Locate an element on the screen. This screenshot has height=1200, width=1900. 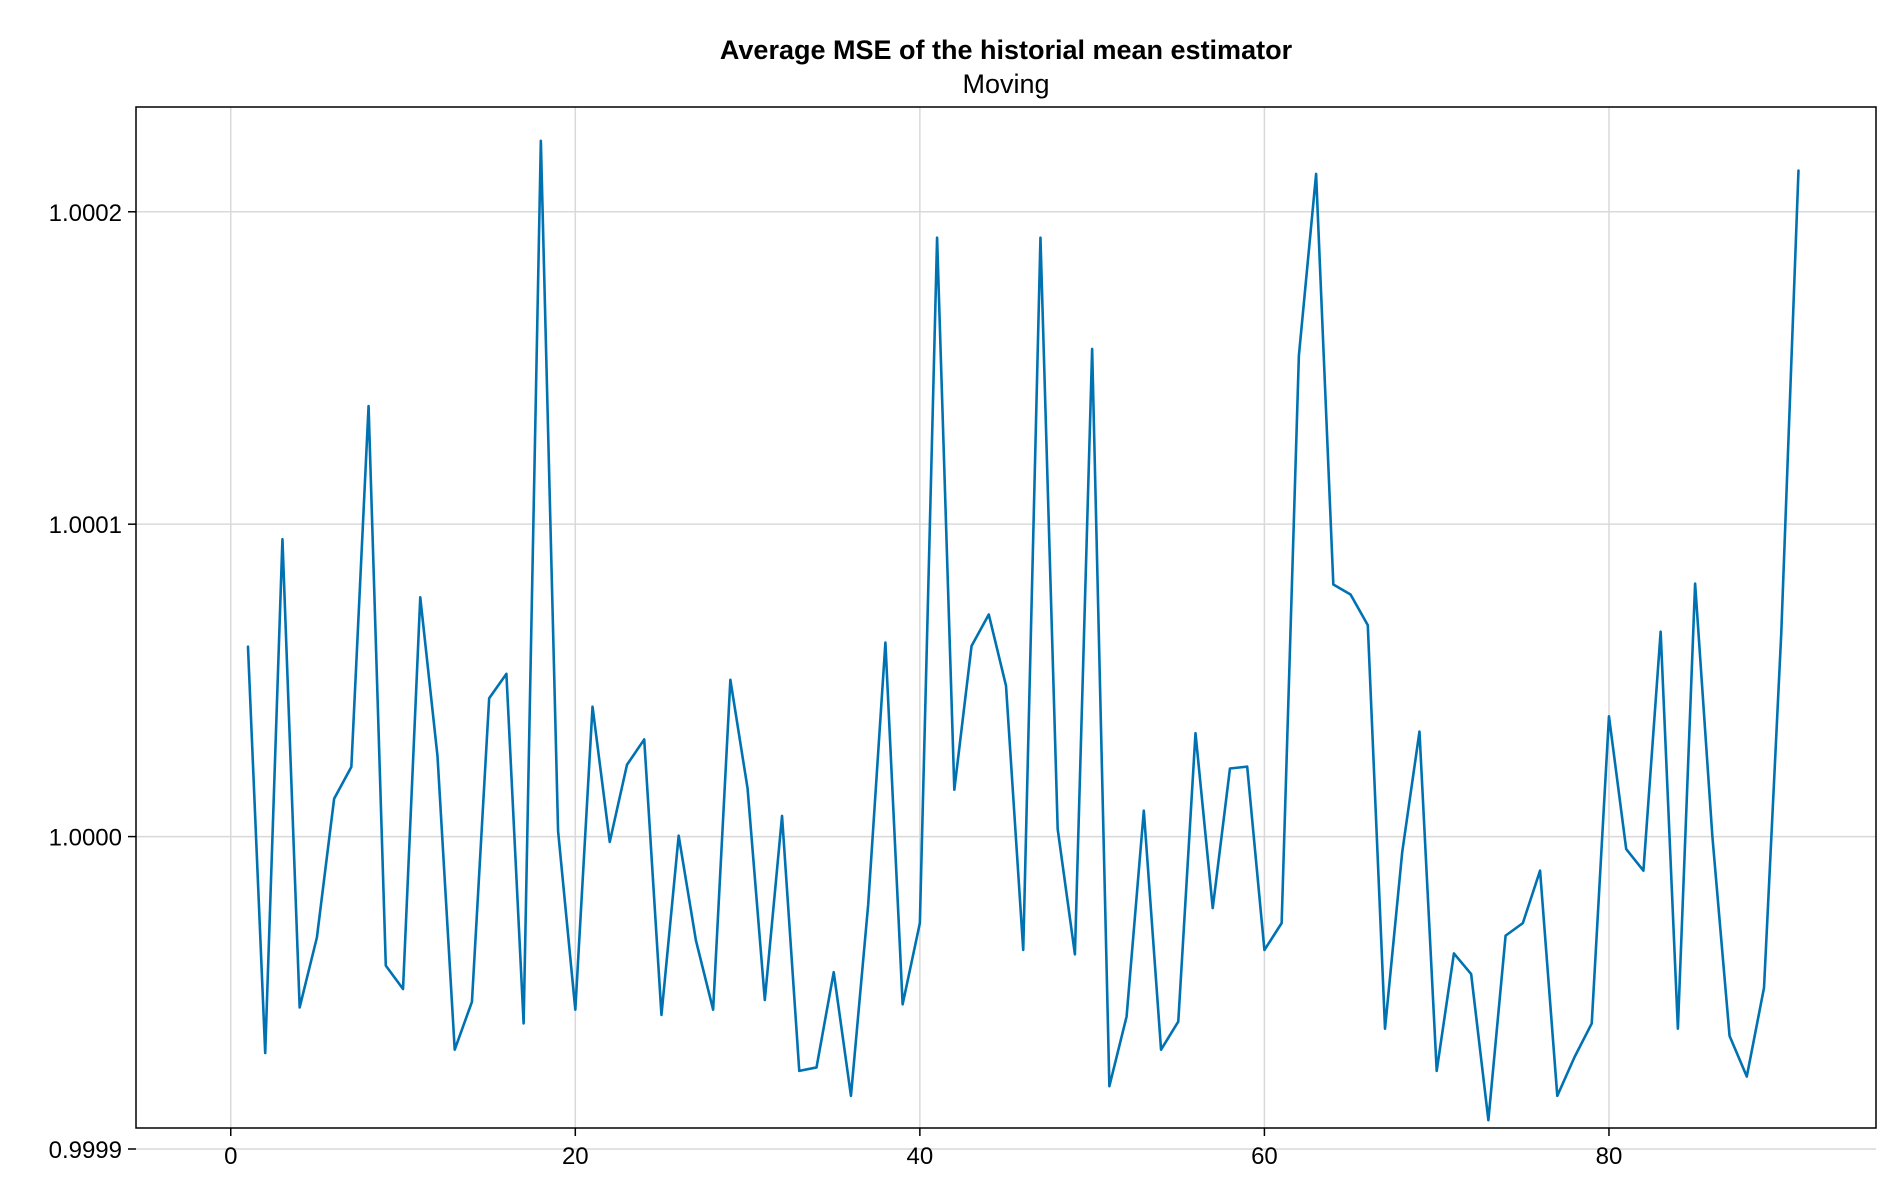
y-tick-label: 1.0000 is located at coordinates (85, 838).